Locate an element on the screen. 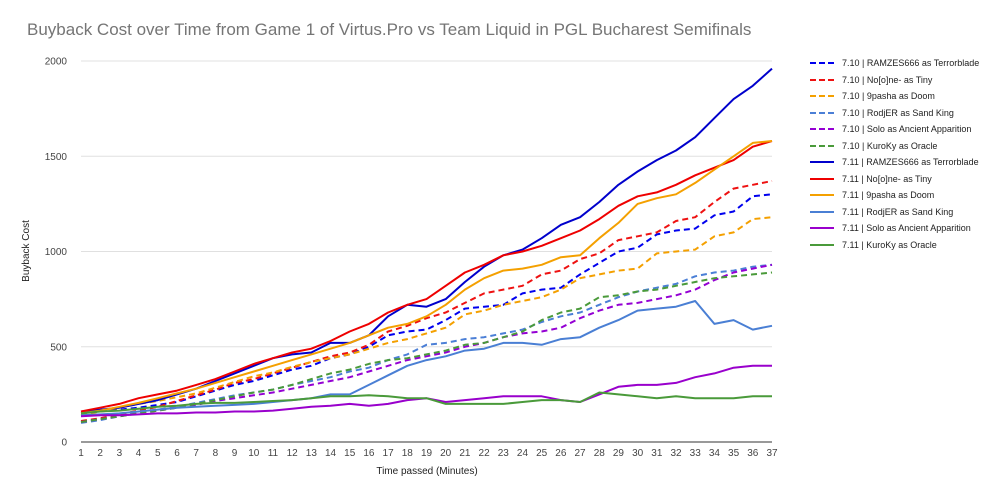  x-tick-label: 13 is located at coordinates (312, 453).